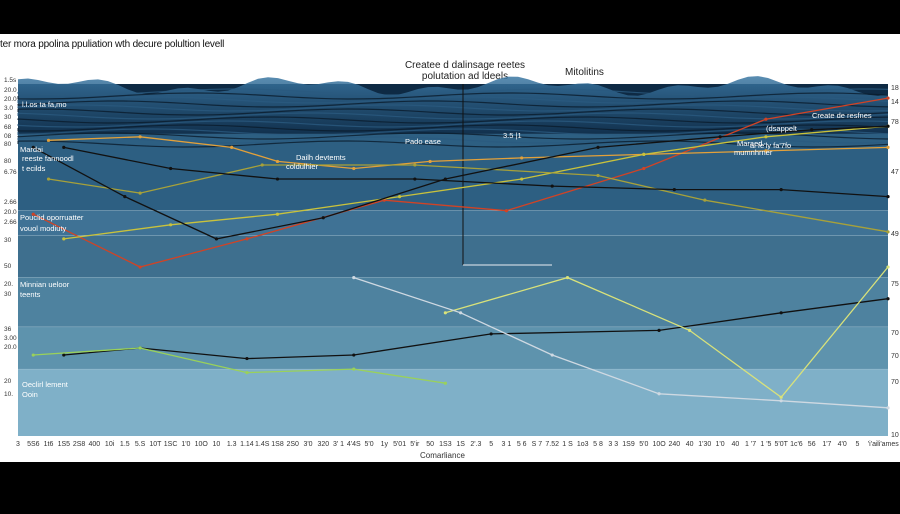 This screenshot has width=900, height=514. Describe the element at coordinates (49, 444) in the screenshot. I see `x-tick-label: 1t6` at that location.